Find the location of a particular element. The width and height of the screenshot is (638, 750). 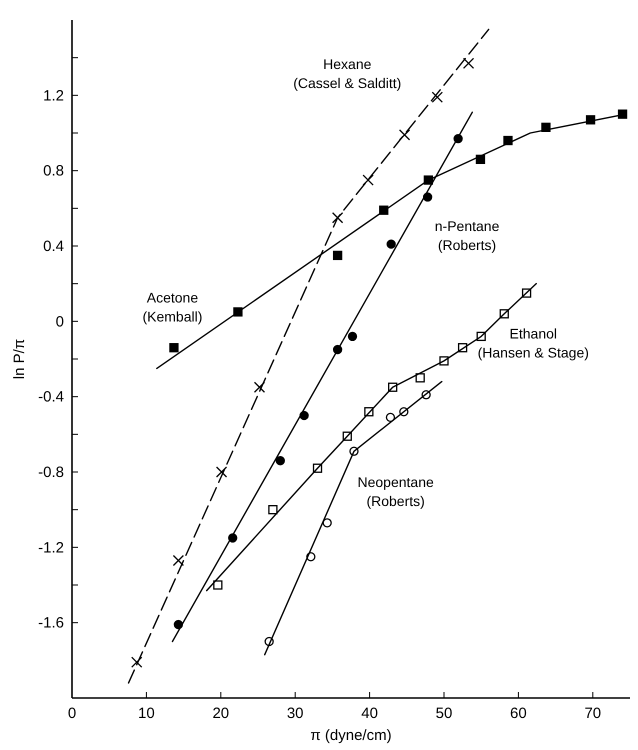

x-tick-label: 40 is located at coordinates (369, 713).